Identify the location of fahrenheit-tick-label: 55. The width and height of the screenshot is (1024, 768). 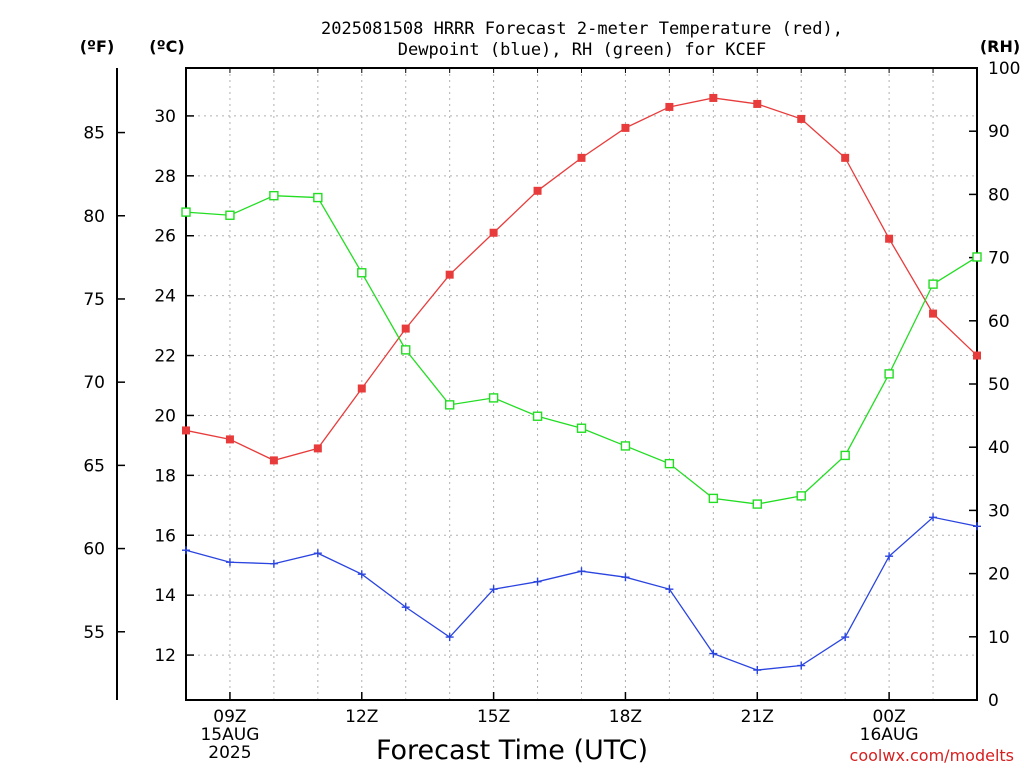
(94, 633).